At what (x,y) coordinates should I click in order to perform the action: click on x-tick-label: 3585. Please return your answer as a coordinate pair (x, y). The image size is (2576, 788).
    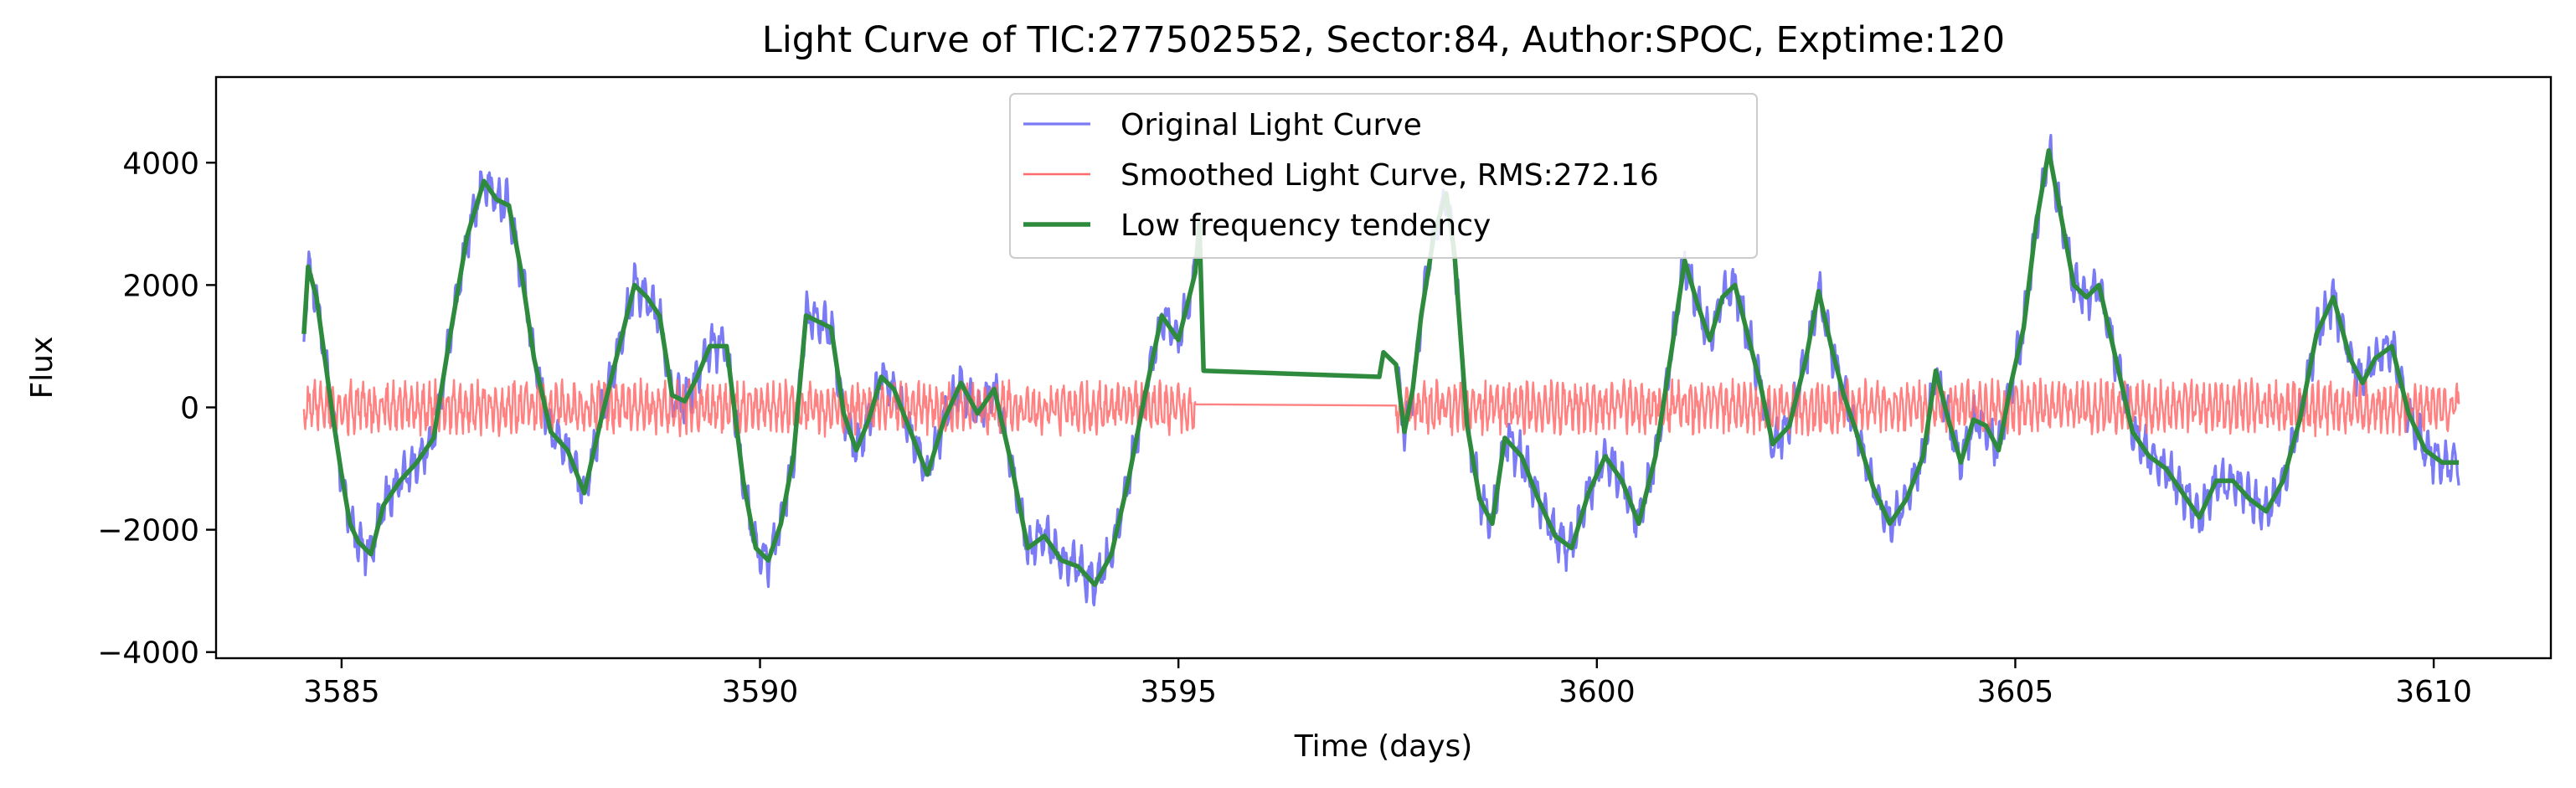
    Looking at the image, I should click on (341, 692).